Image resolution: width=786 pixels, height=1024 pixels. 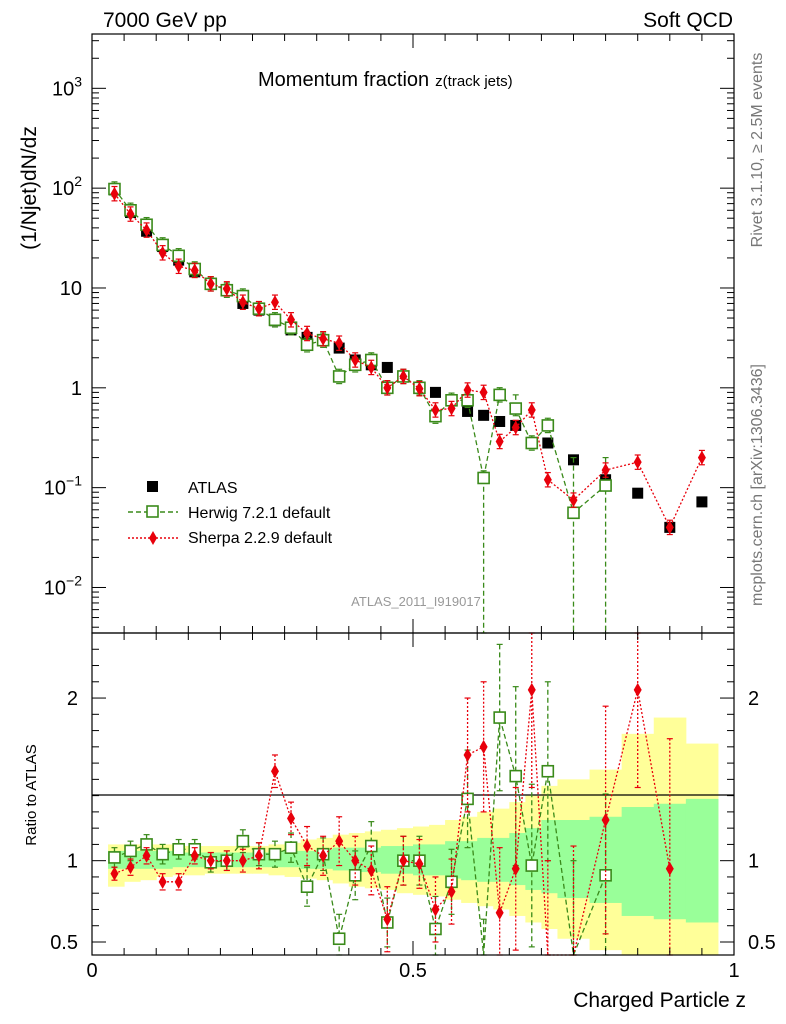 I want to click on main-chart-title-sub: z(track jets), so click(x=474, y=81).